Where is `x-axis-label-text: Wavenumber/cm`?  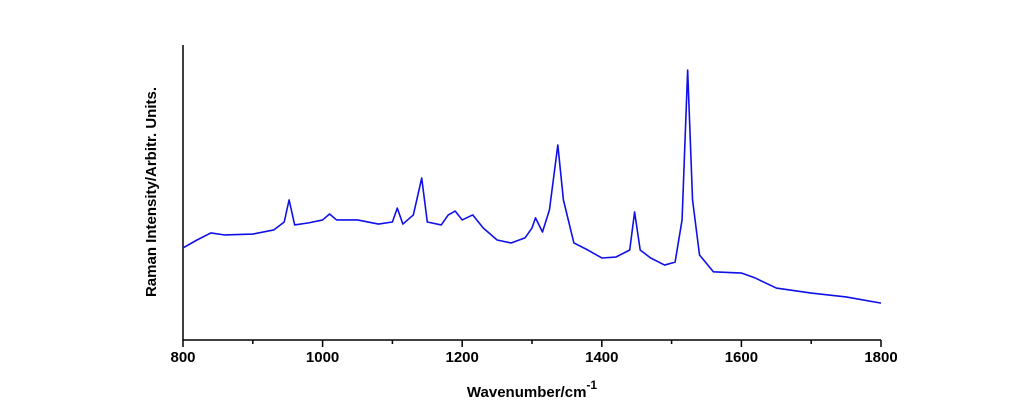
x-axis-label-text: Wavenumber/cm is located at coordinates (526, 392).